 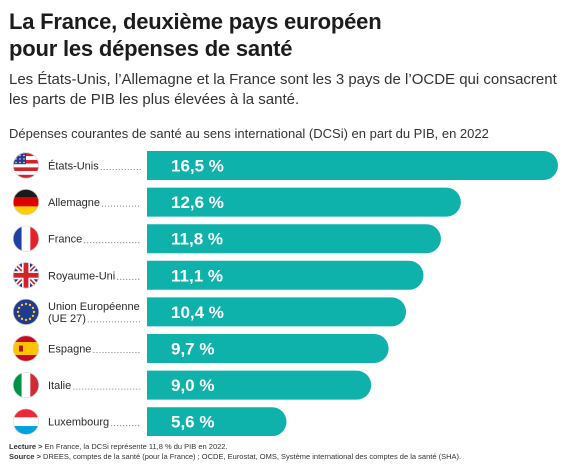 I want to click on flag-it-icon, so click(x=26, y=385).